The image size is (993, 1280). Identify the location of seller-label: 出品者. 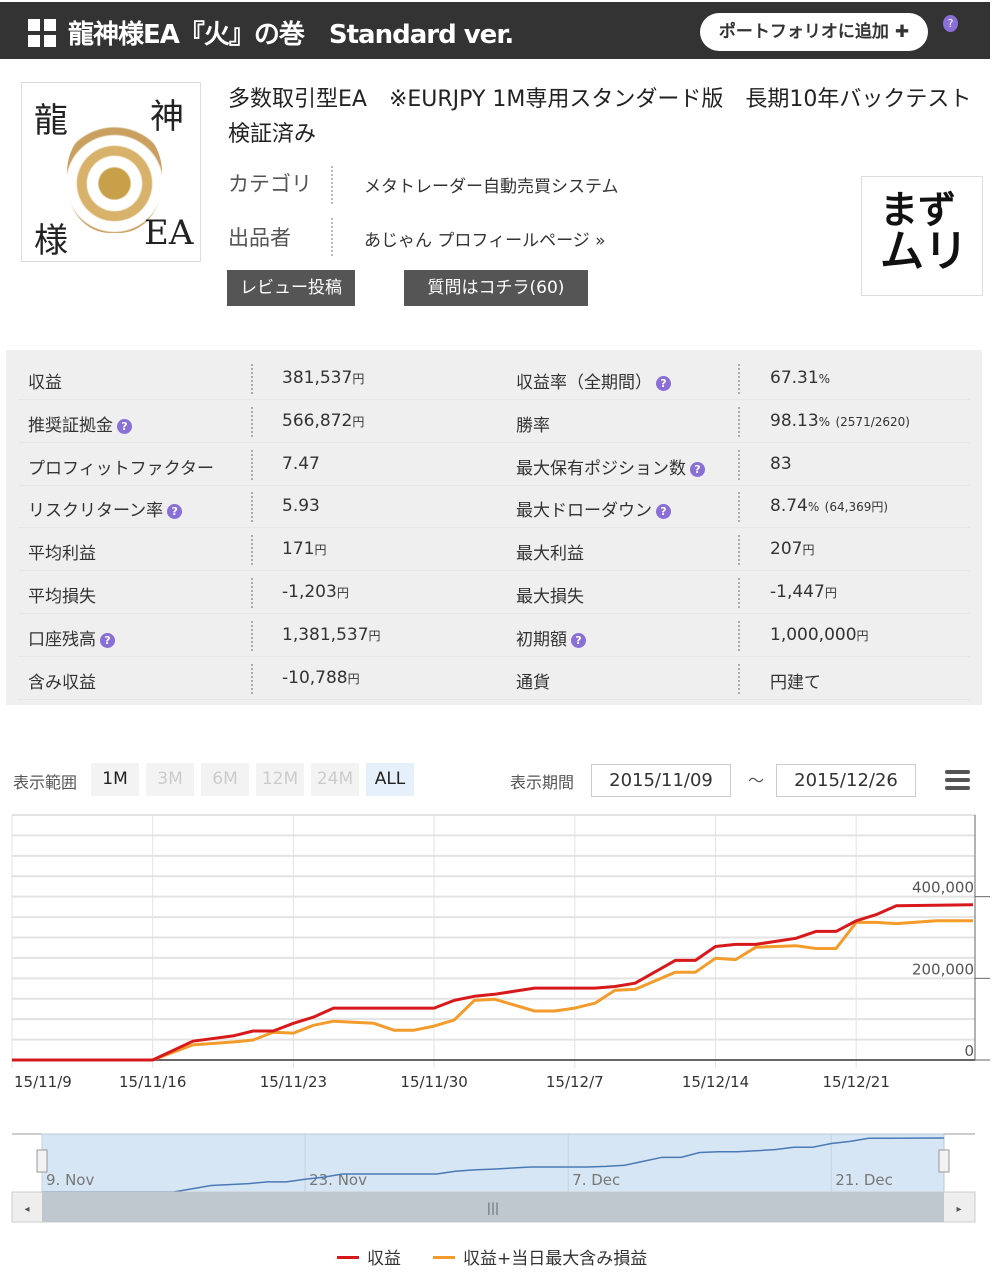
(259, 238).